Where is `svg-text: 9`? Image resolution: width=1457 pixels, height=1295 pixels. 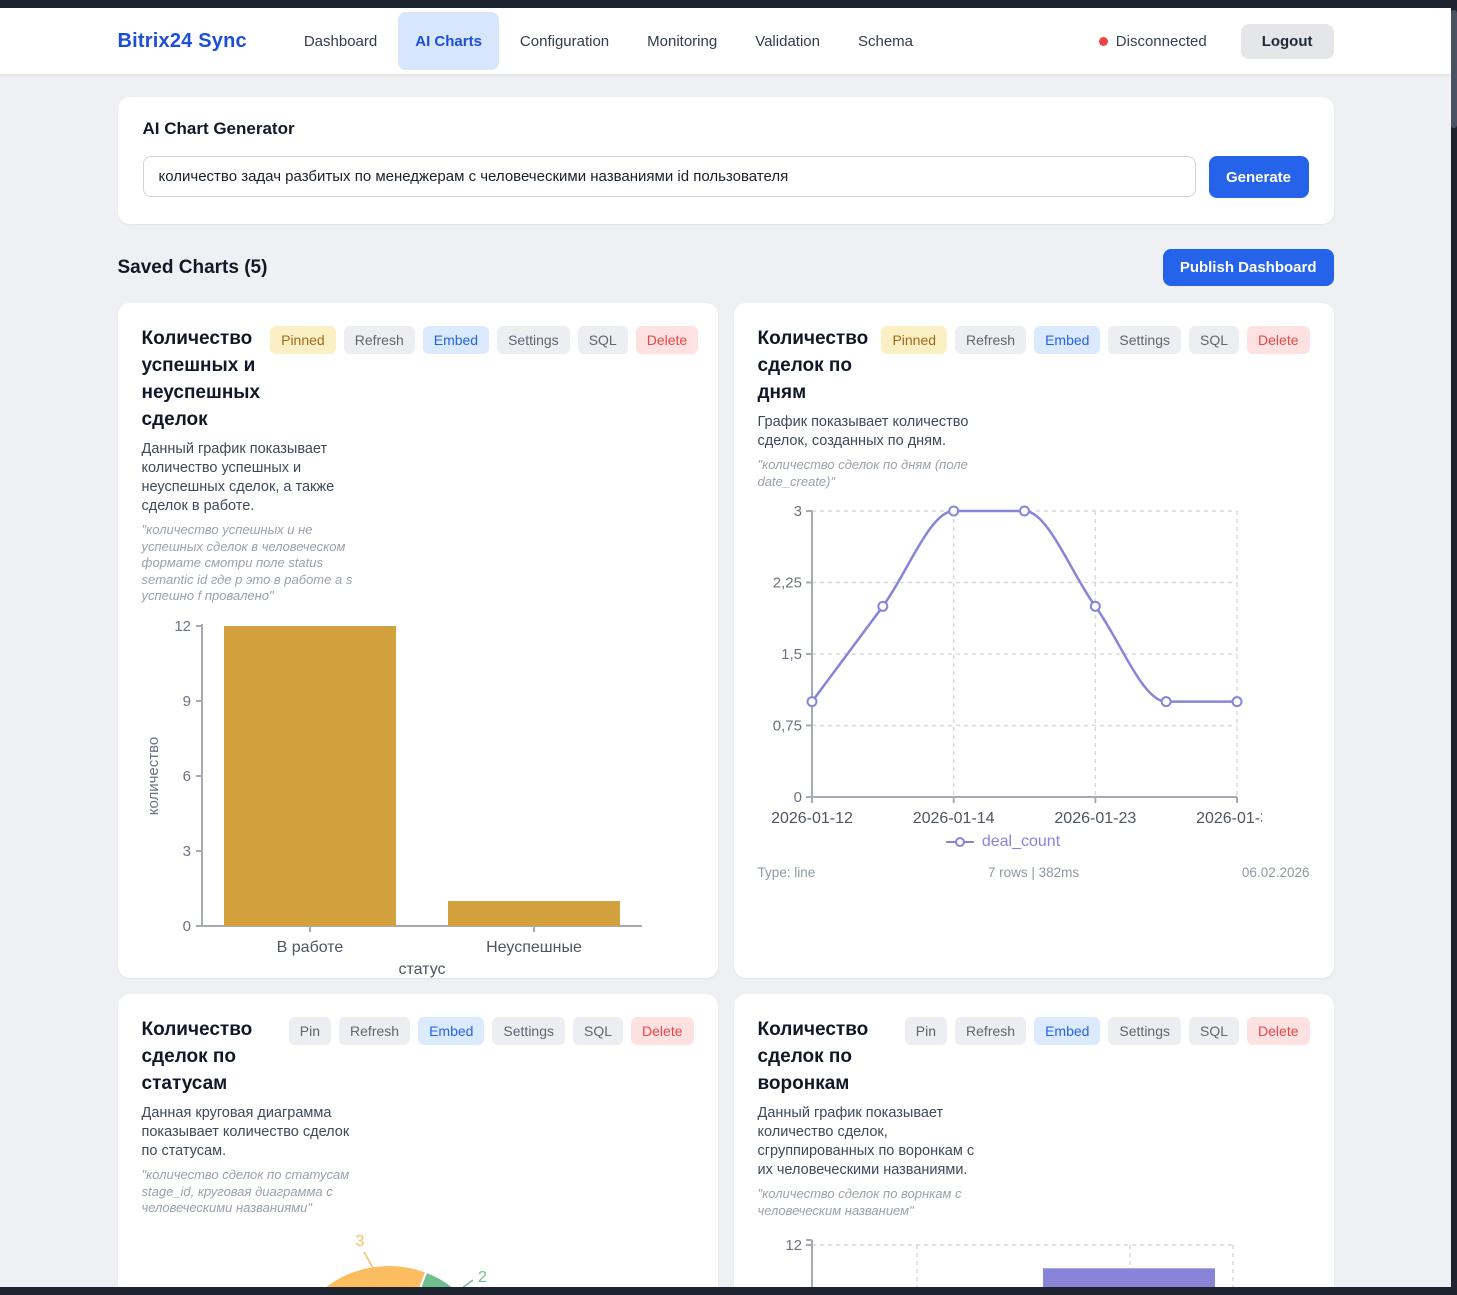
svg-text: 9 is located at coordinates (186, 701).